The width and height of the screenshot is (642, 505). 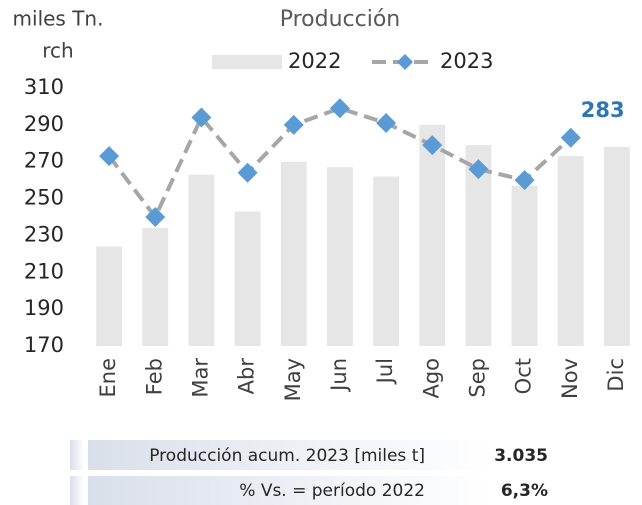 What do you see at coordinates (385, 371) in the screenshot?
I see `x-tick-label: Jul` at bounding box center [385, 371].